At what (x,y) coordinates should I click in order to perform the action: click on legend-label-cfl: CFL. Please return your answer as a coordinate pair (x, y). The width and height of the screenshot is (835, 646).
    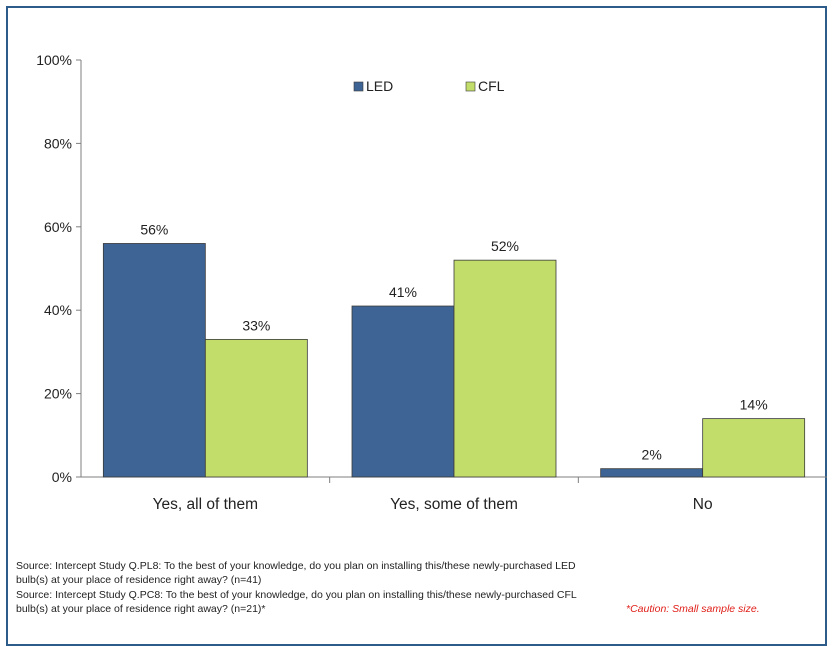
    Looking at the image, I should click on (491, 86).